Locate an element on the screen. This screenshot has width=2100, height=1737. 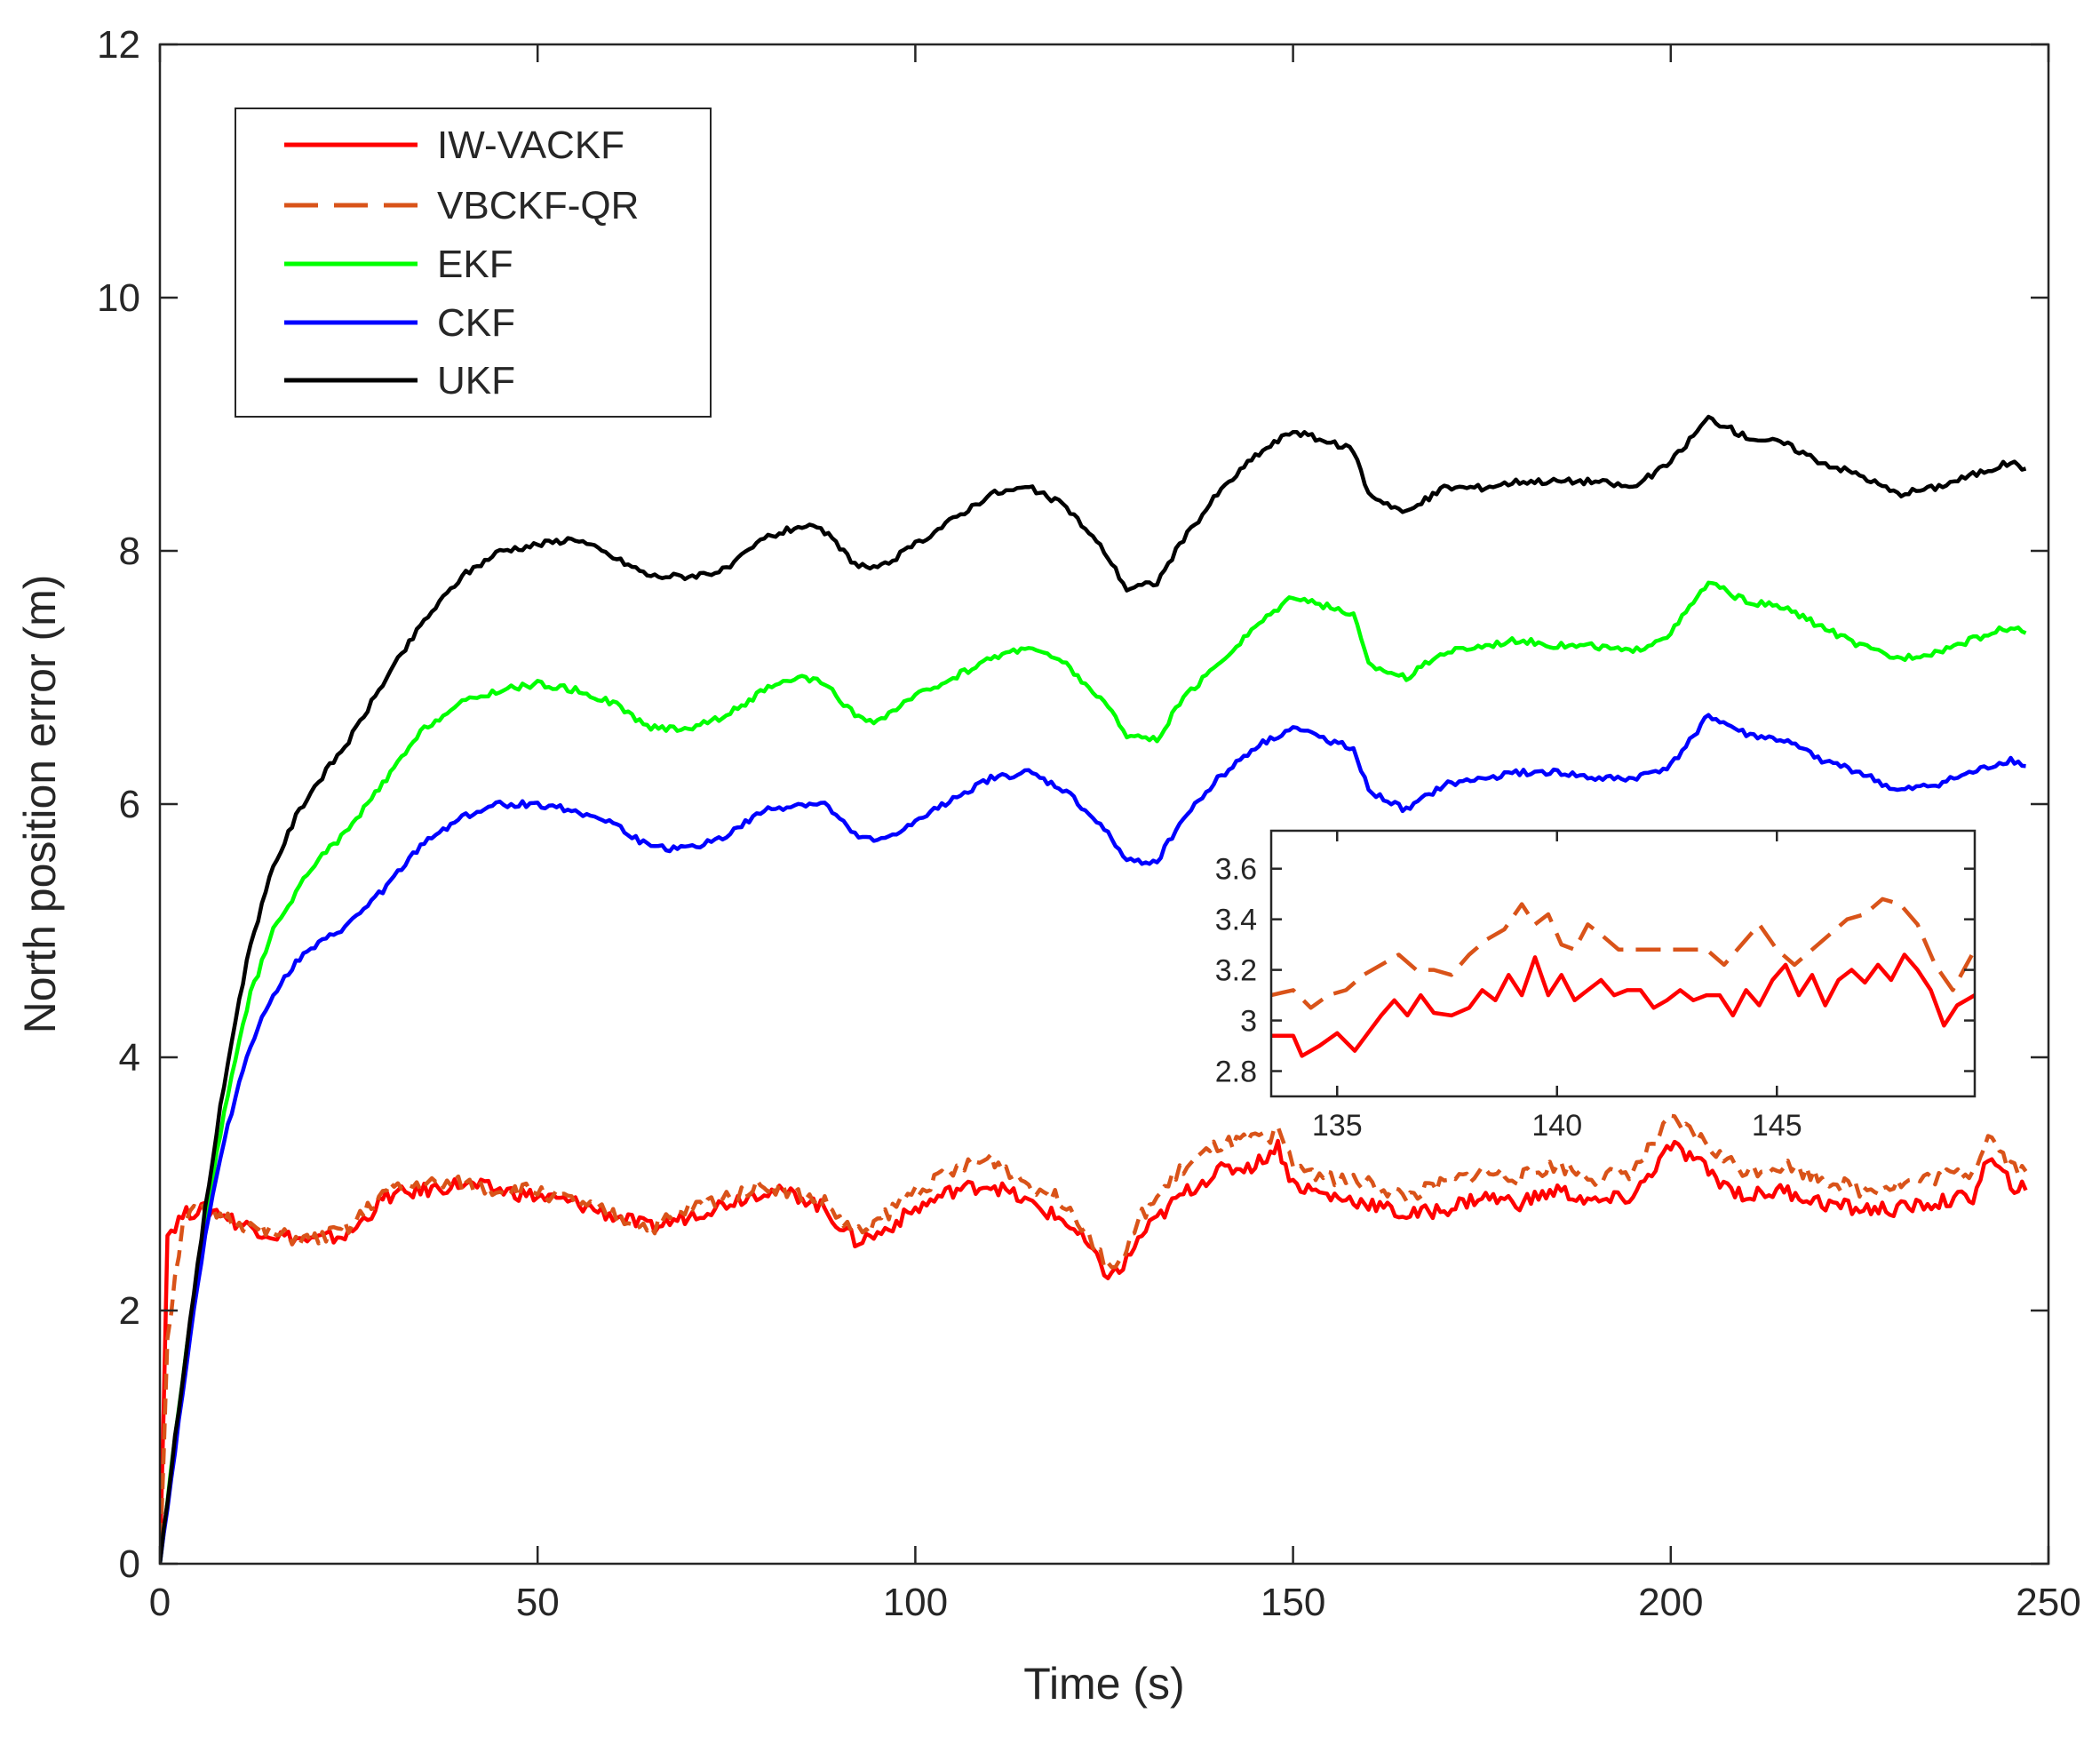
main-x-tick-label-150: 150 is located at coordinates (1293, 1602).